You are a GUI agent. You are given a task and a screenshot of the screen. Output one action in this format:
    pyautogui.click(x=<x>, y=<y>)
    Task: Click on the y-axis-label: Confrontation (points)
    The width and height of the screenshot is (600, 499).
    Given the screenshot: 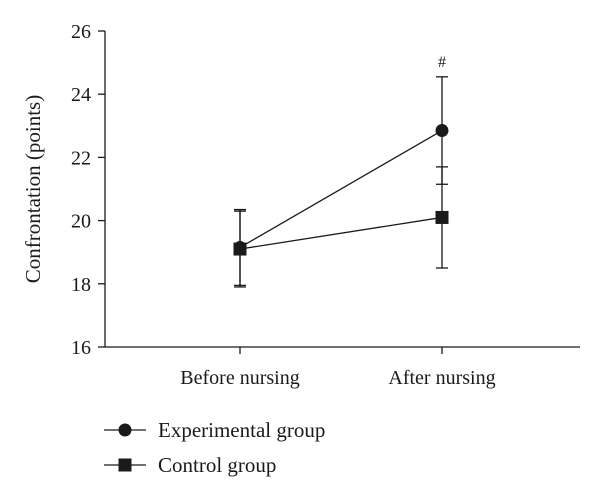 What is the action you would take?
    pyautogui.click(x=33, y=189)
    